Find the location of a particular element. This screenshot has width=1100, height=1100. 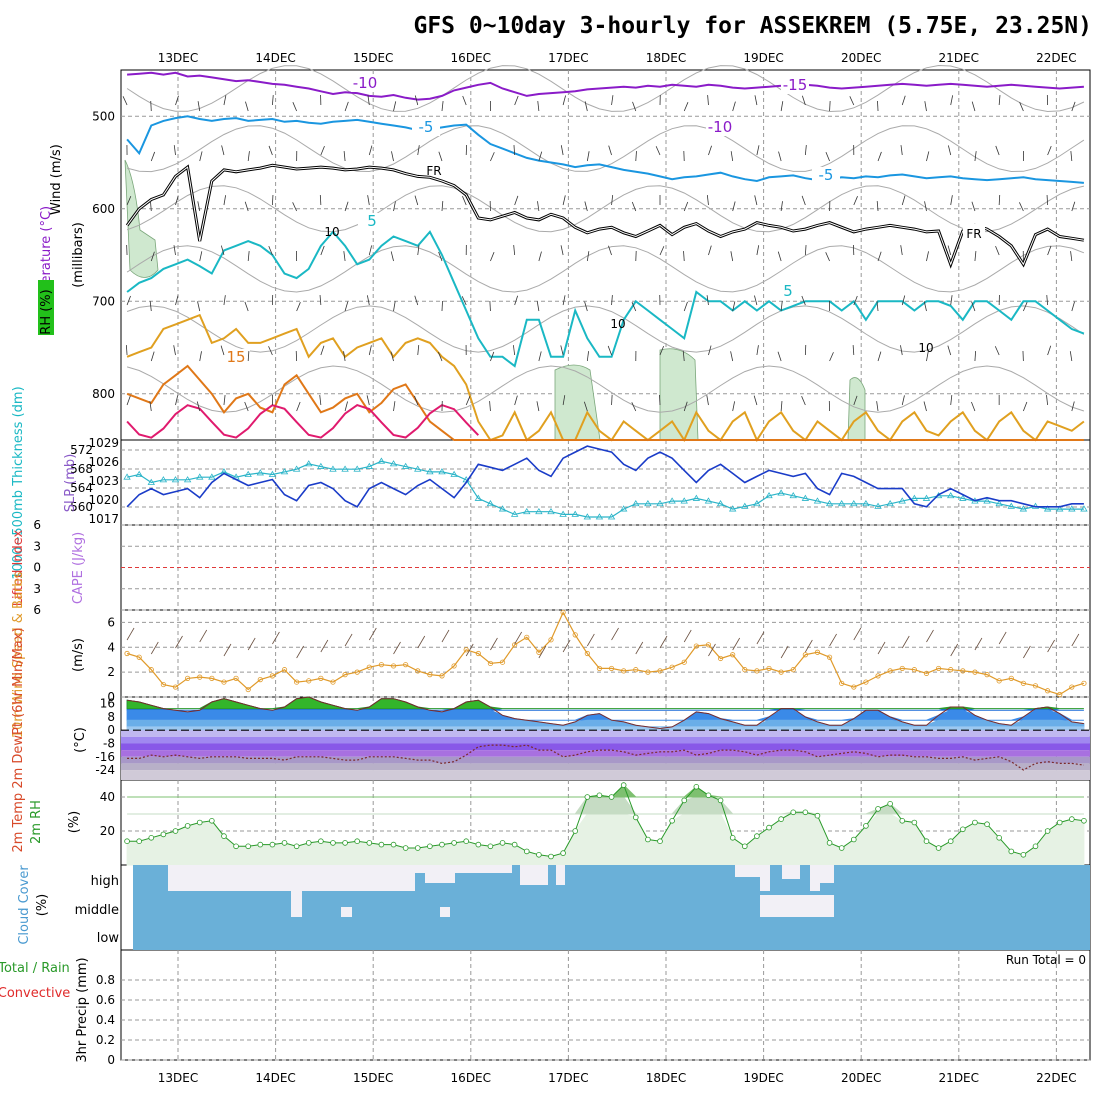

lifted-index-tick-label: 6 is located at coordinates (37, 525).